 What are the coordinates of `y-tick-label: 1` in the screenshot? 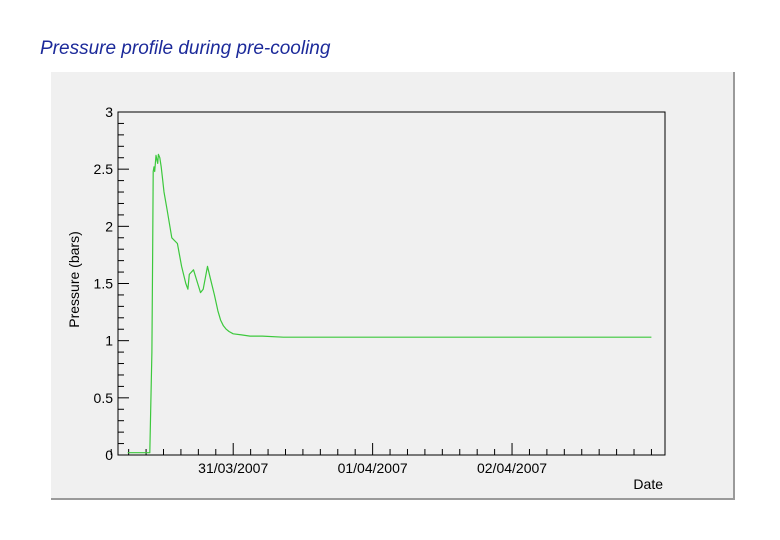 It's located at (109, 341).